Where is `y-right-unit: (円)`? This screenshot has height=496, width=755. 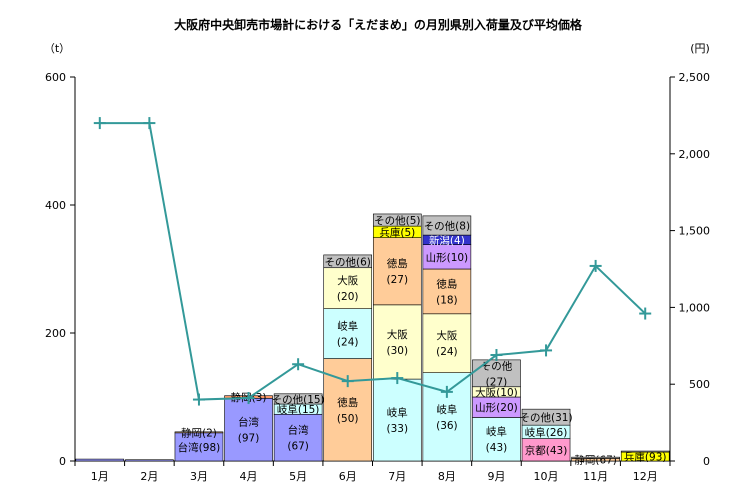
y-right-unit: (円) is located at coordinates (700, 48).